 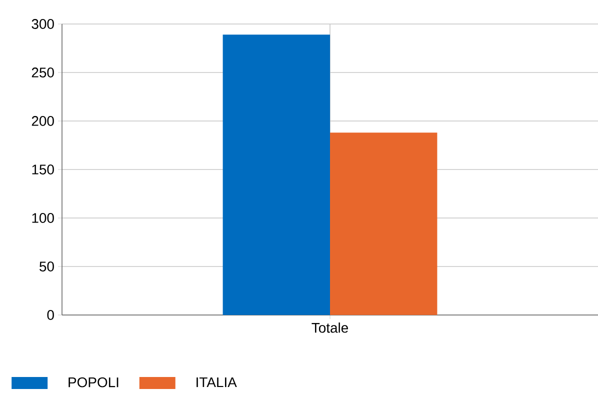 I want to click on legend-label: ITALIA, so click(x=216, y=382).